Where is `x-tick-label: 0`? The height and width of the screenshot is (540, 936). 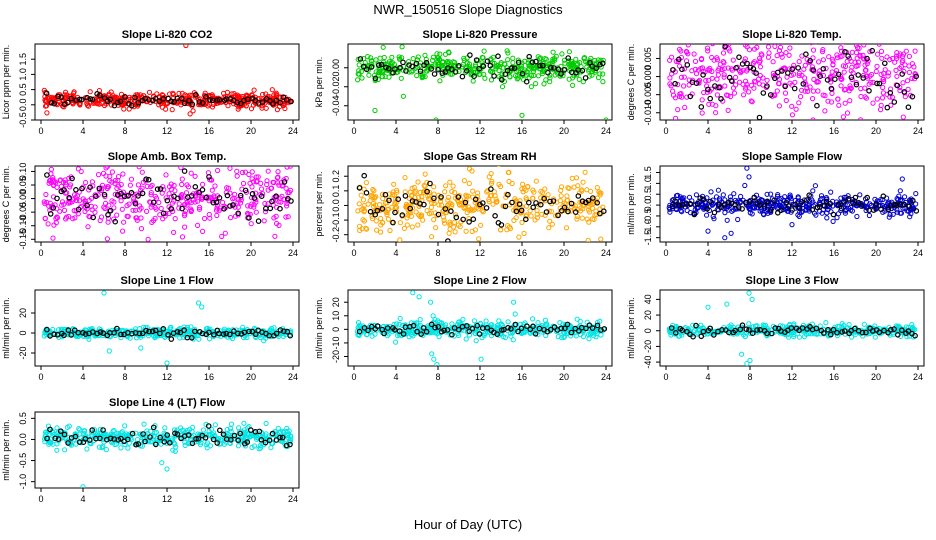
x-tick-label: 0 is located at coordinates (353, 131).